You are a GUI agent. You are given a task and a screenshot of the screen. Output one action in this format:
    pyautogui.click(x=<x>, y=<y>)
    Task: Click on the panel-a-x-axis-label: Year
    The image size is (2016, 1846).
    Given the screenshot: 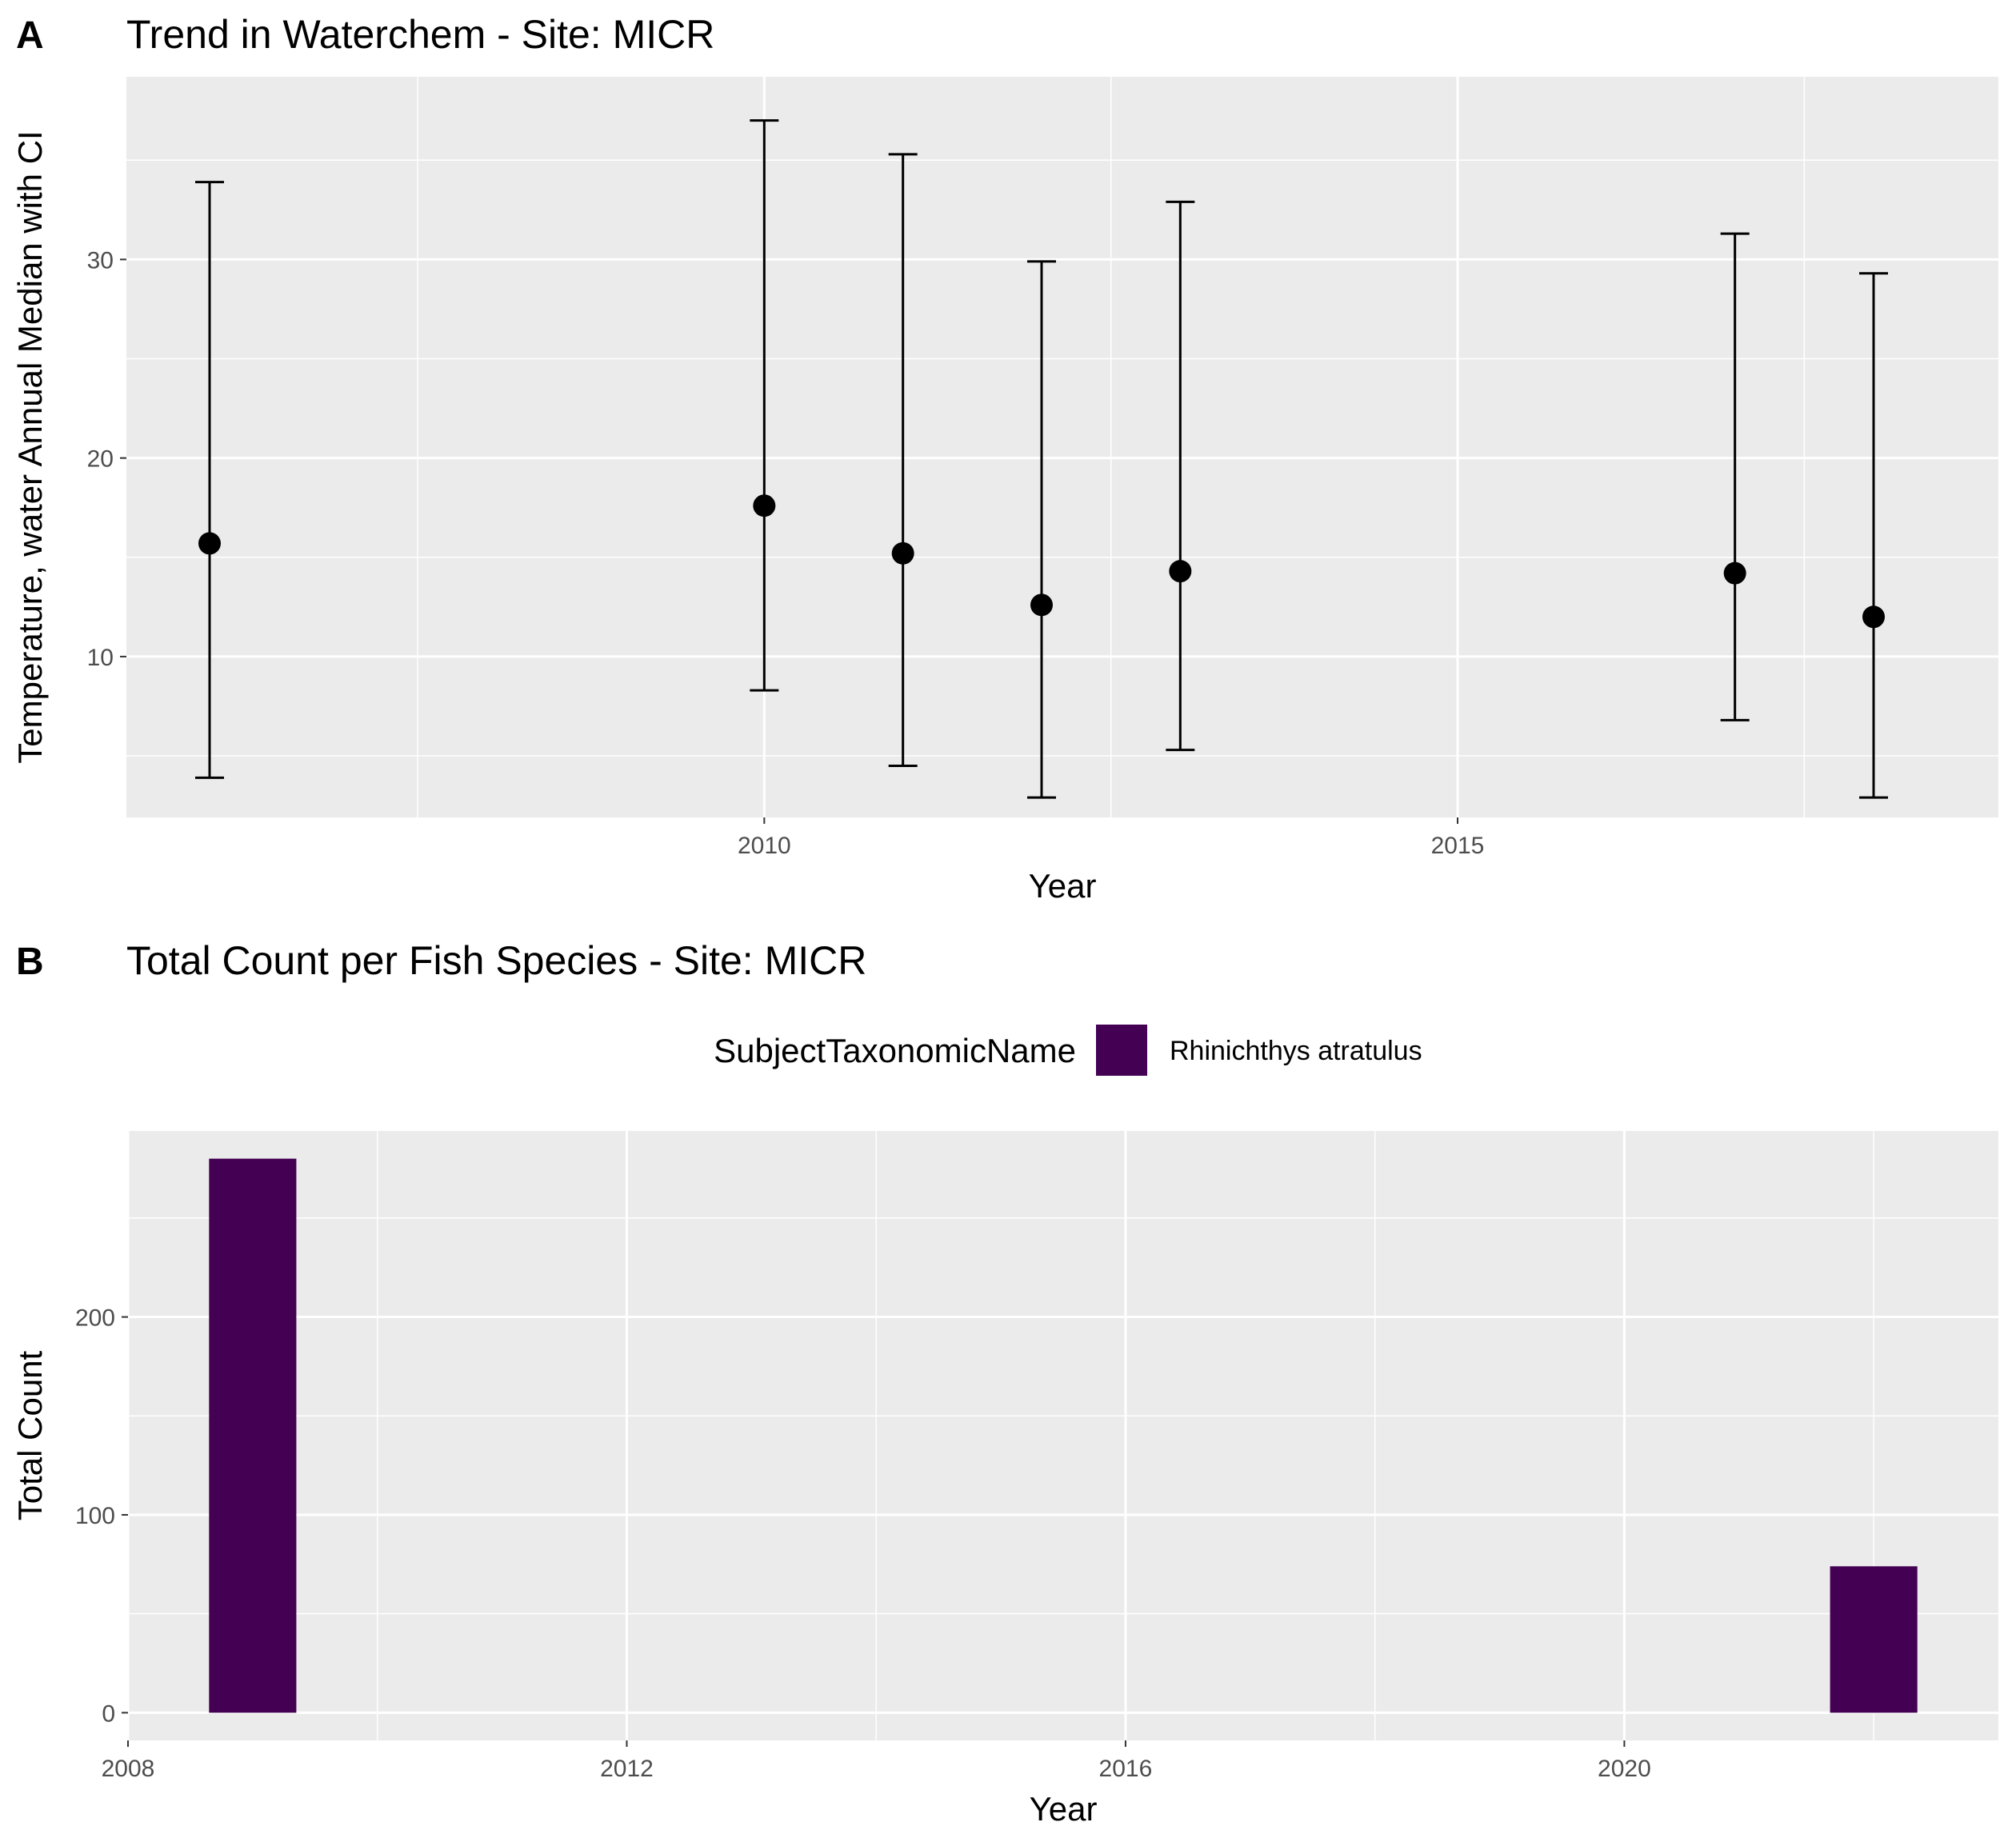 What is the action you would take?
    pyautogui.click(x=1063, y=886)
    